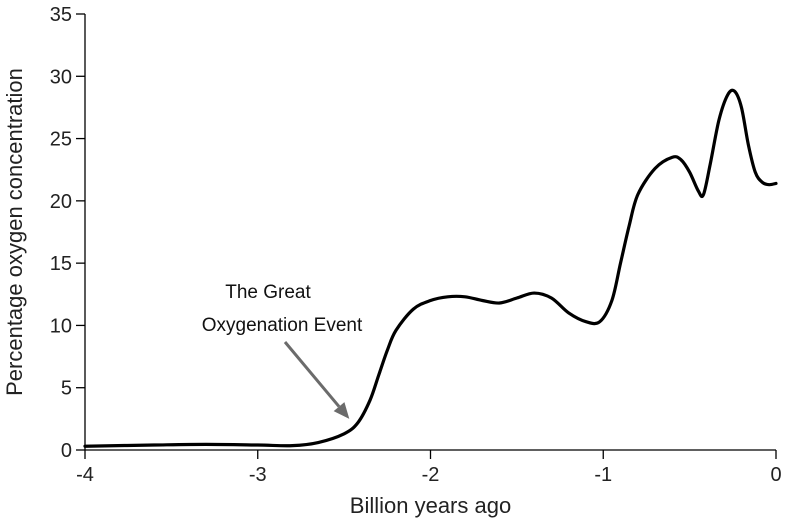 The height and width of the screenshot is (523, 786). I want to click on y-tick-label: 5, so click(66, 389).